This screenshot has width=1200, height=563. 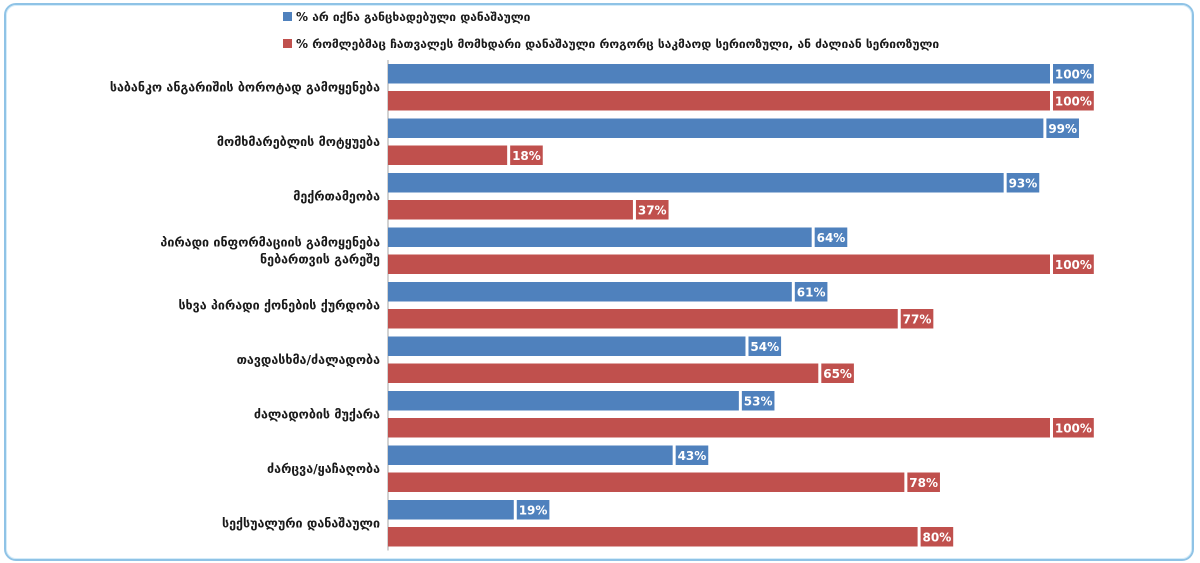 I want to click on category-label: მექრთამეობა, so click(x=336, y=195).